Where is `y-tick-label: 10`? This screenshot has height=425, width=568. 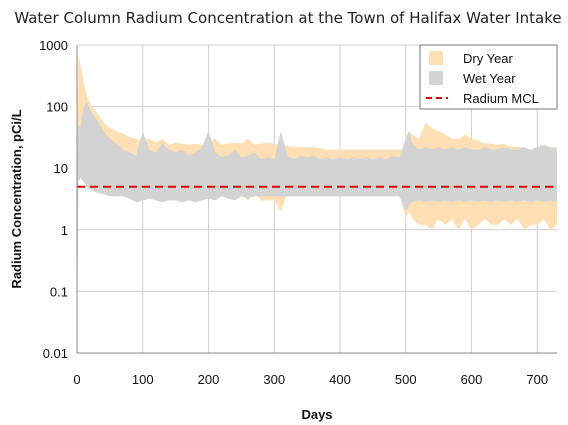
y-tick-label: 10 is located at coordinates (61, 168).